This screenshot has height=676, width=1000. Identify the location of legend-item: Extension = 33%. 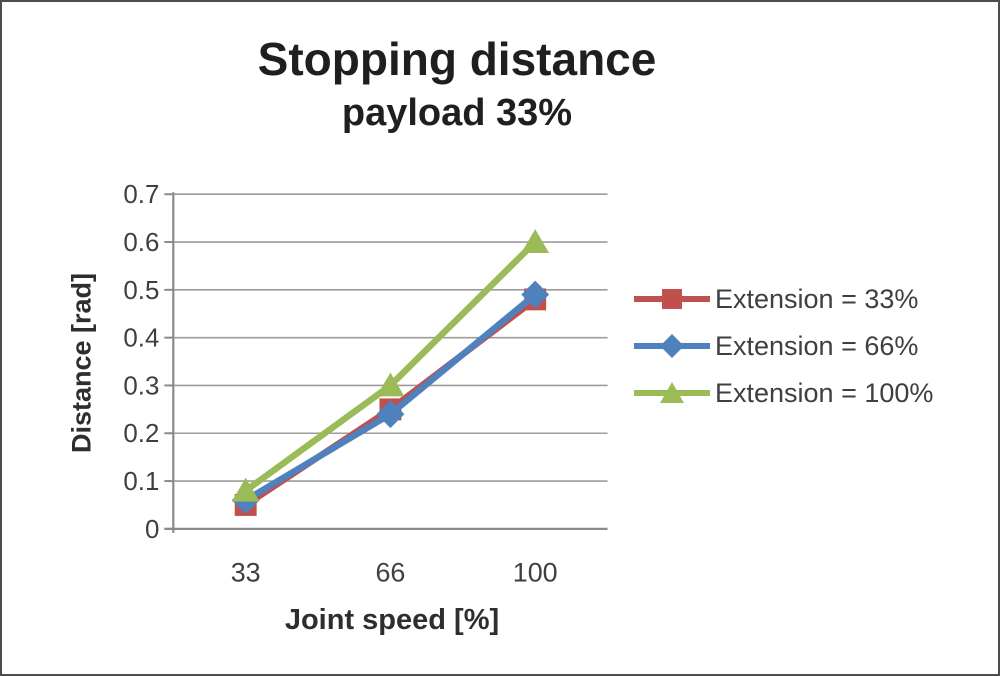
(782, 299).